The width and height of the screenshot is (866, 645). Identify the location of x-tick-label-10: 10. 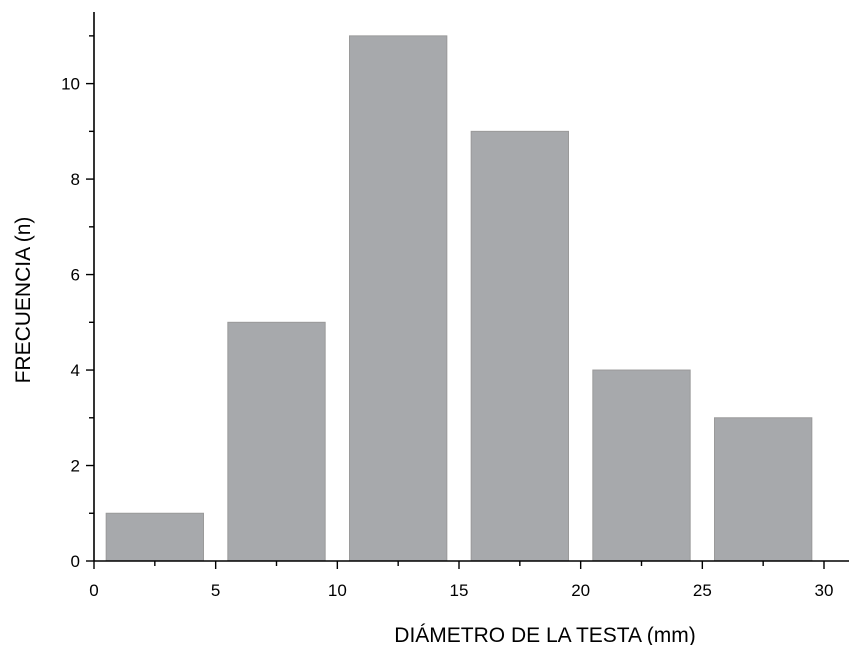
(337, 590).